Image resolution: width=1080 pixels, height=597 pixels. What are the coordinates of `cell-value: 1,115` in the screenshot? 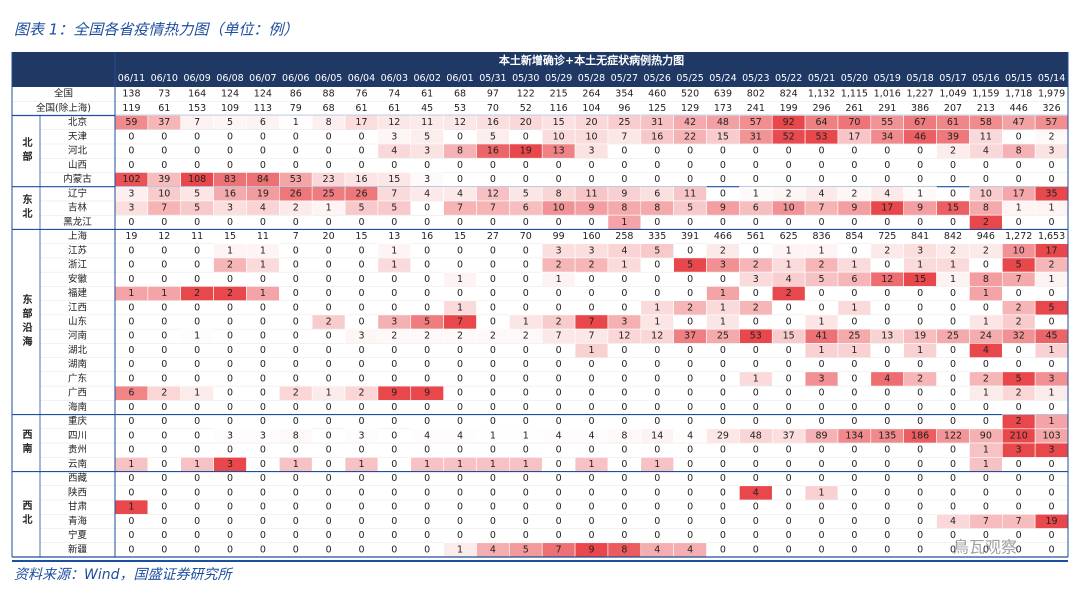 It's located at (854, 94).